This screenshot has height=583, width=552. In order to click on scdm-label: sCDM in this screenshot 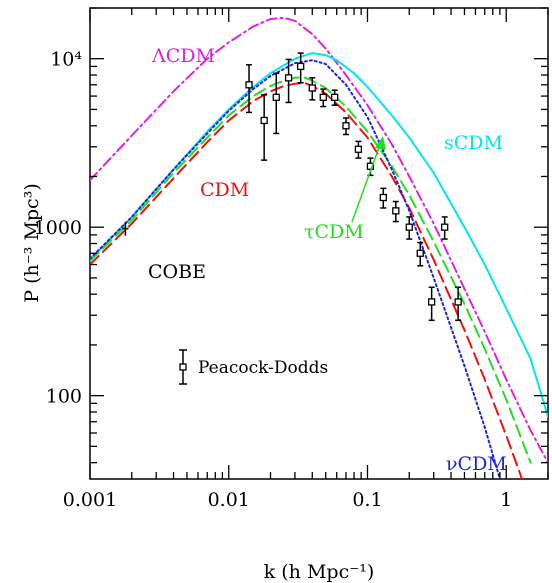, I will do `click(473, 143)`.